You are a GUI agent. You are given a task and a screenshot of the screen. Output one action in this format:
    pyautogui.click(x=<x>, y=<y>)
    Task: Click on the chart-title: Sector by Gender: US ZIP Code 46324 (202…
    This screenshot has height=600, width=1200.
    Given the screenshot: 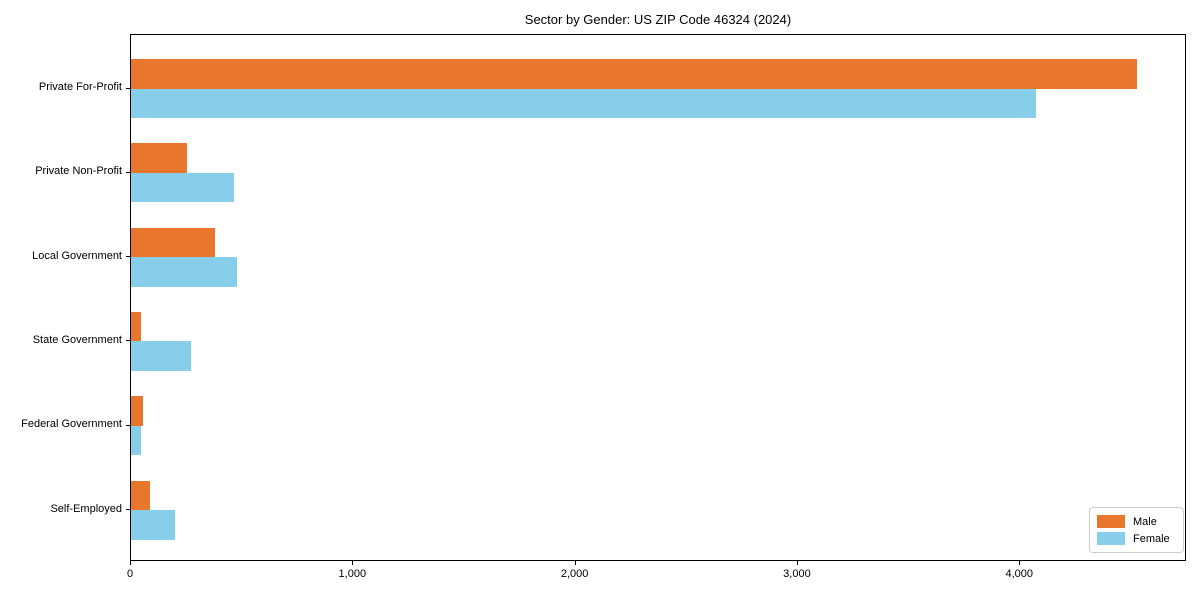 What is the action you would take?
    pyautogui.click(x=658, y=19)
    